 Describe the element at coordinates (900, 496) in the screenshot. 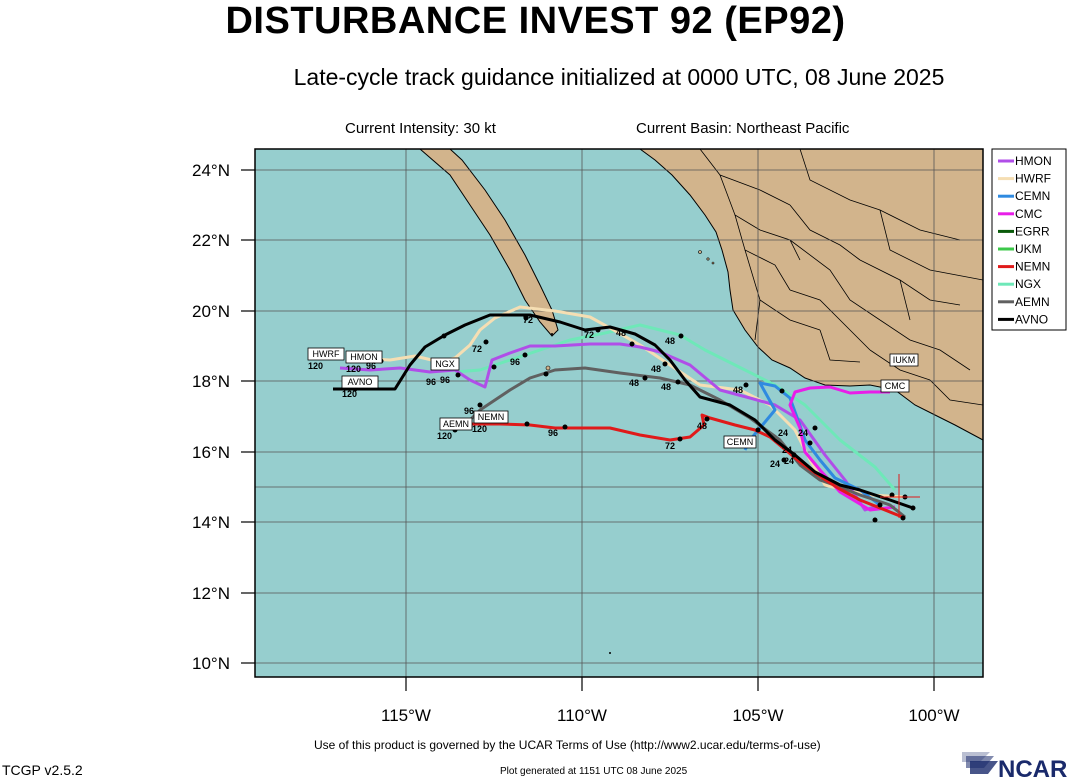

I see `current-position-marker` at that location.